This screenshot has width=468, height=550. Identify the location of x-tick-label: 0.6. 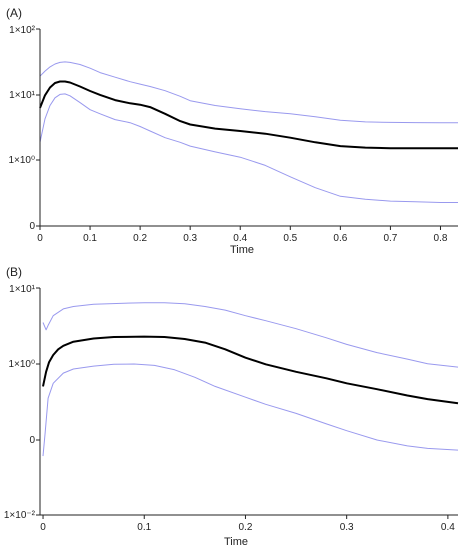
(340, 238).